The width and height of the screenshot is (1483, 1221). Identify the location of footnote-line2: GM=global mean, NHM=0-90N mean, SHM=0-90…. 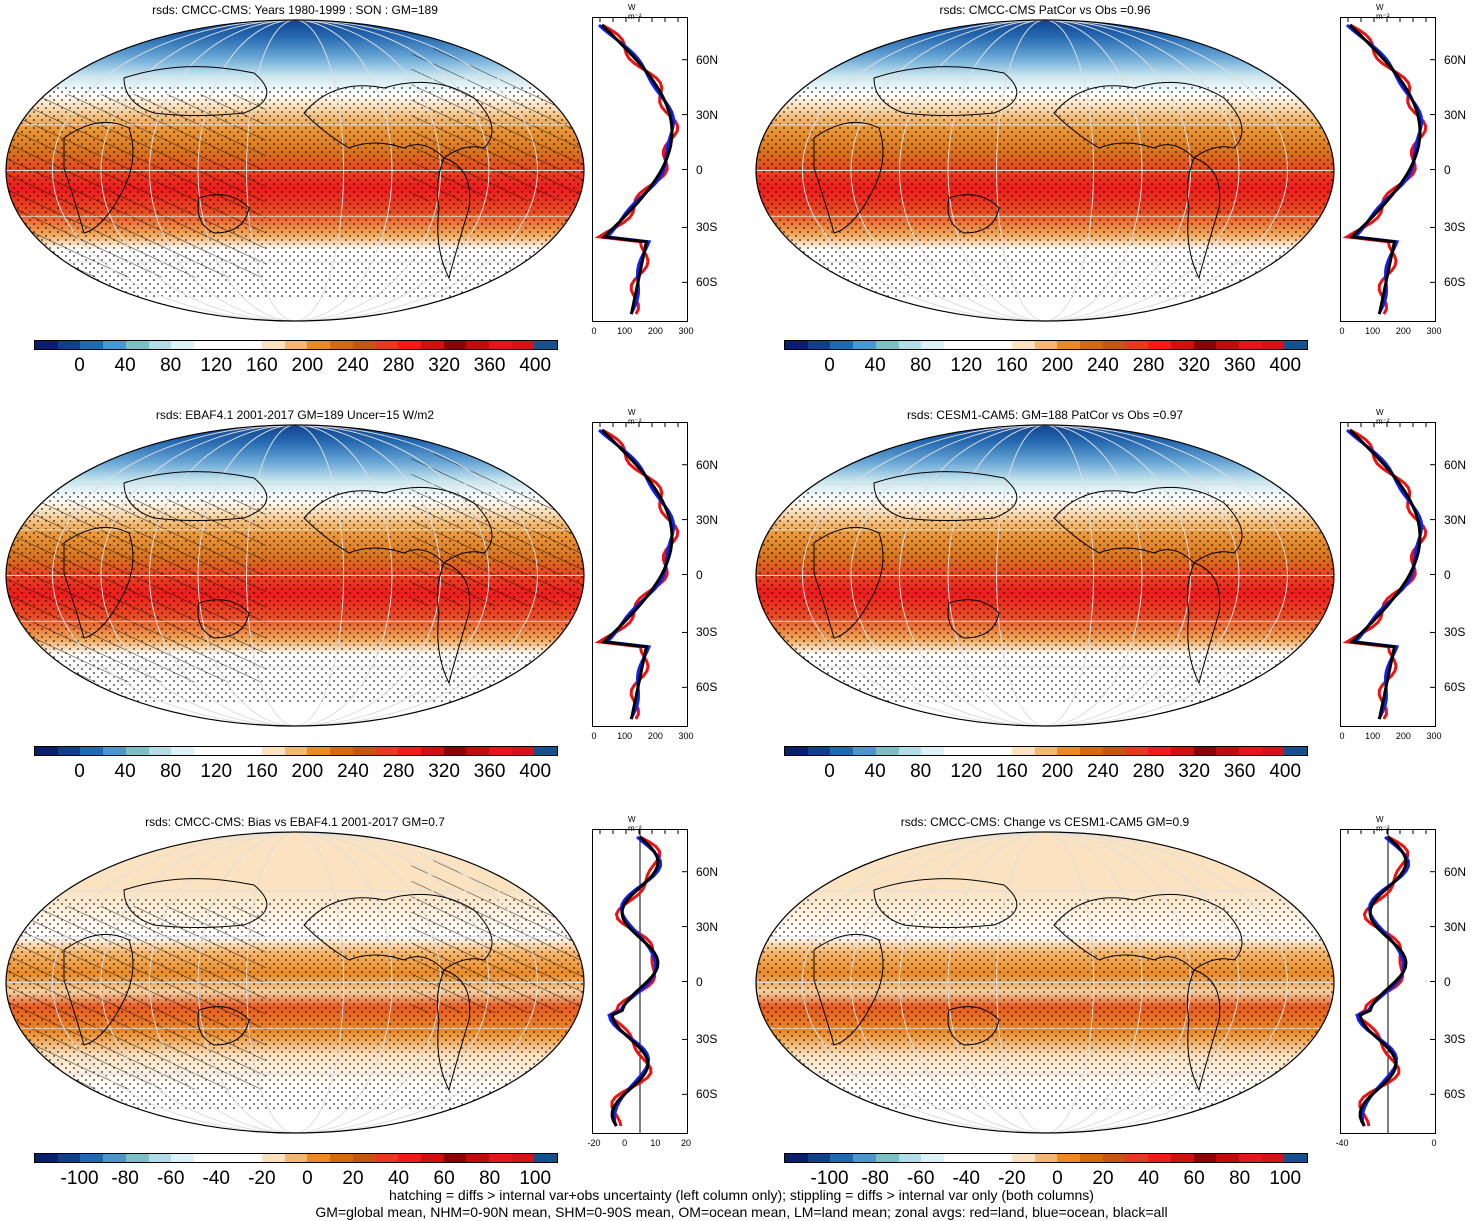
(741, 1212).